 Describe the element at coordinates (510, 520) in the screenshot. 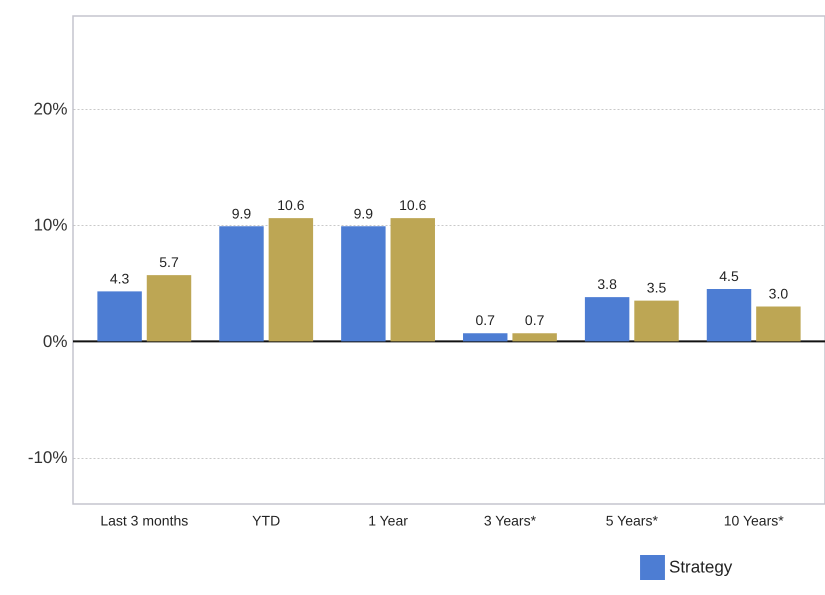

I see `x-tick-label: 3 Years*` at that location.